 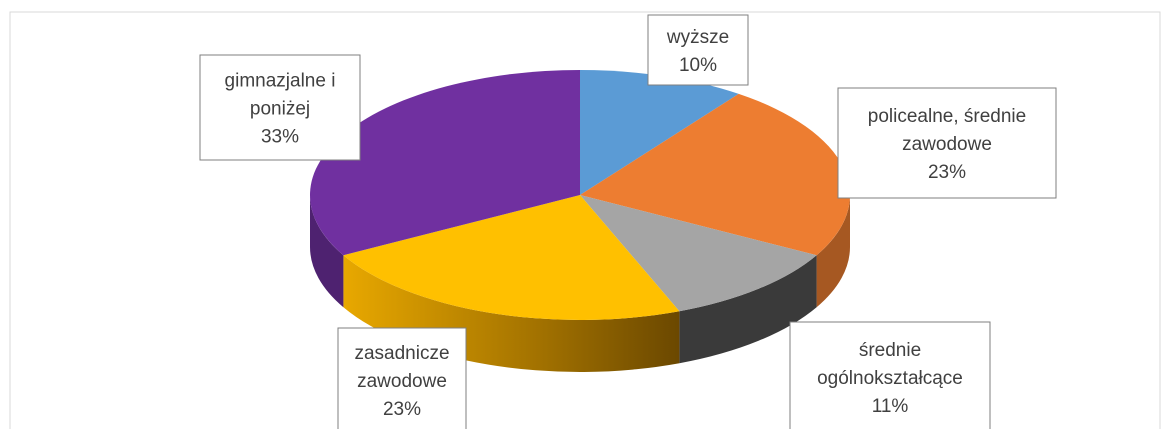 What do you see at coordinates (697, 37) in the screenshot?
I see `data-label-category: wyższe` at bounding box center [697, 37].